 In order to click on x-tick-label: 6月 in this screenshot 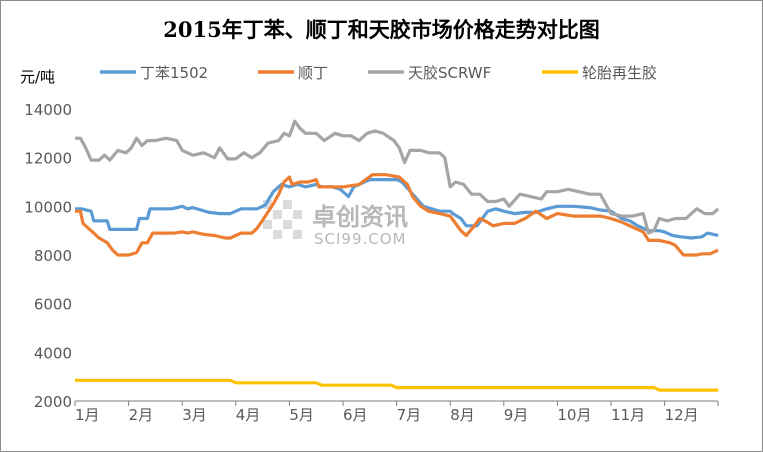, I will do `click(355, 415)`.